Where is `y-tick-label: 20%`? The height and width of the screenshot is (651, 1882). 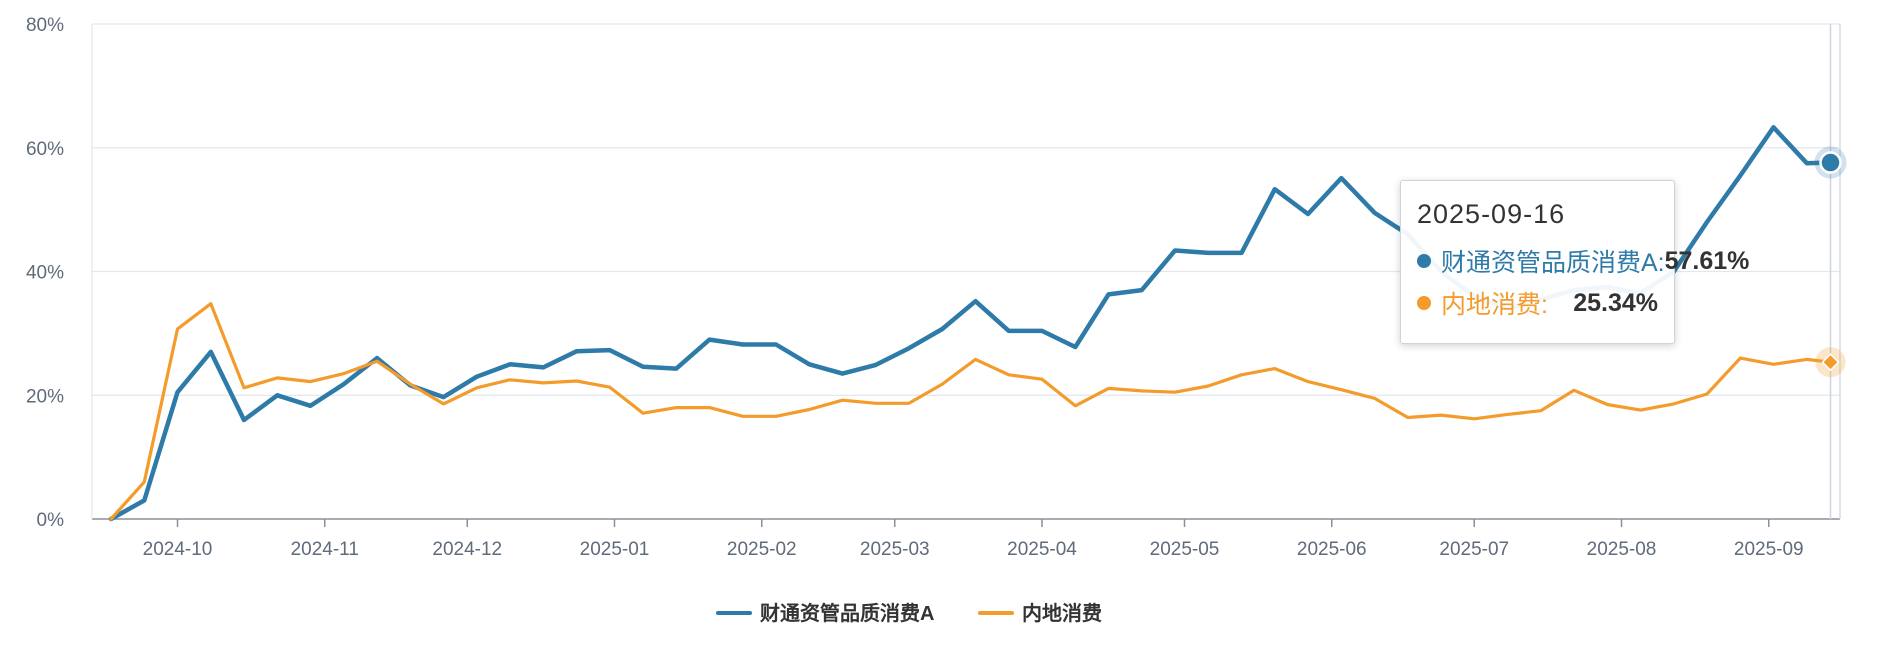
y-tick-label: 20% is located at coordinates (45, 396).